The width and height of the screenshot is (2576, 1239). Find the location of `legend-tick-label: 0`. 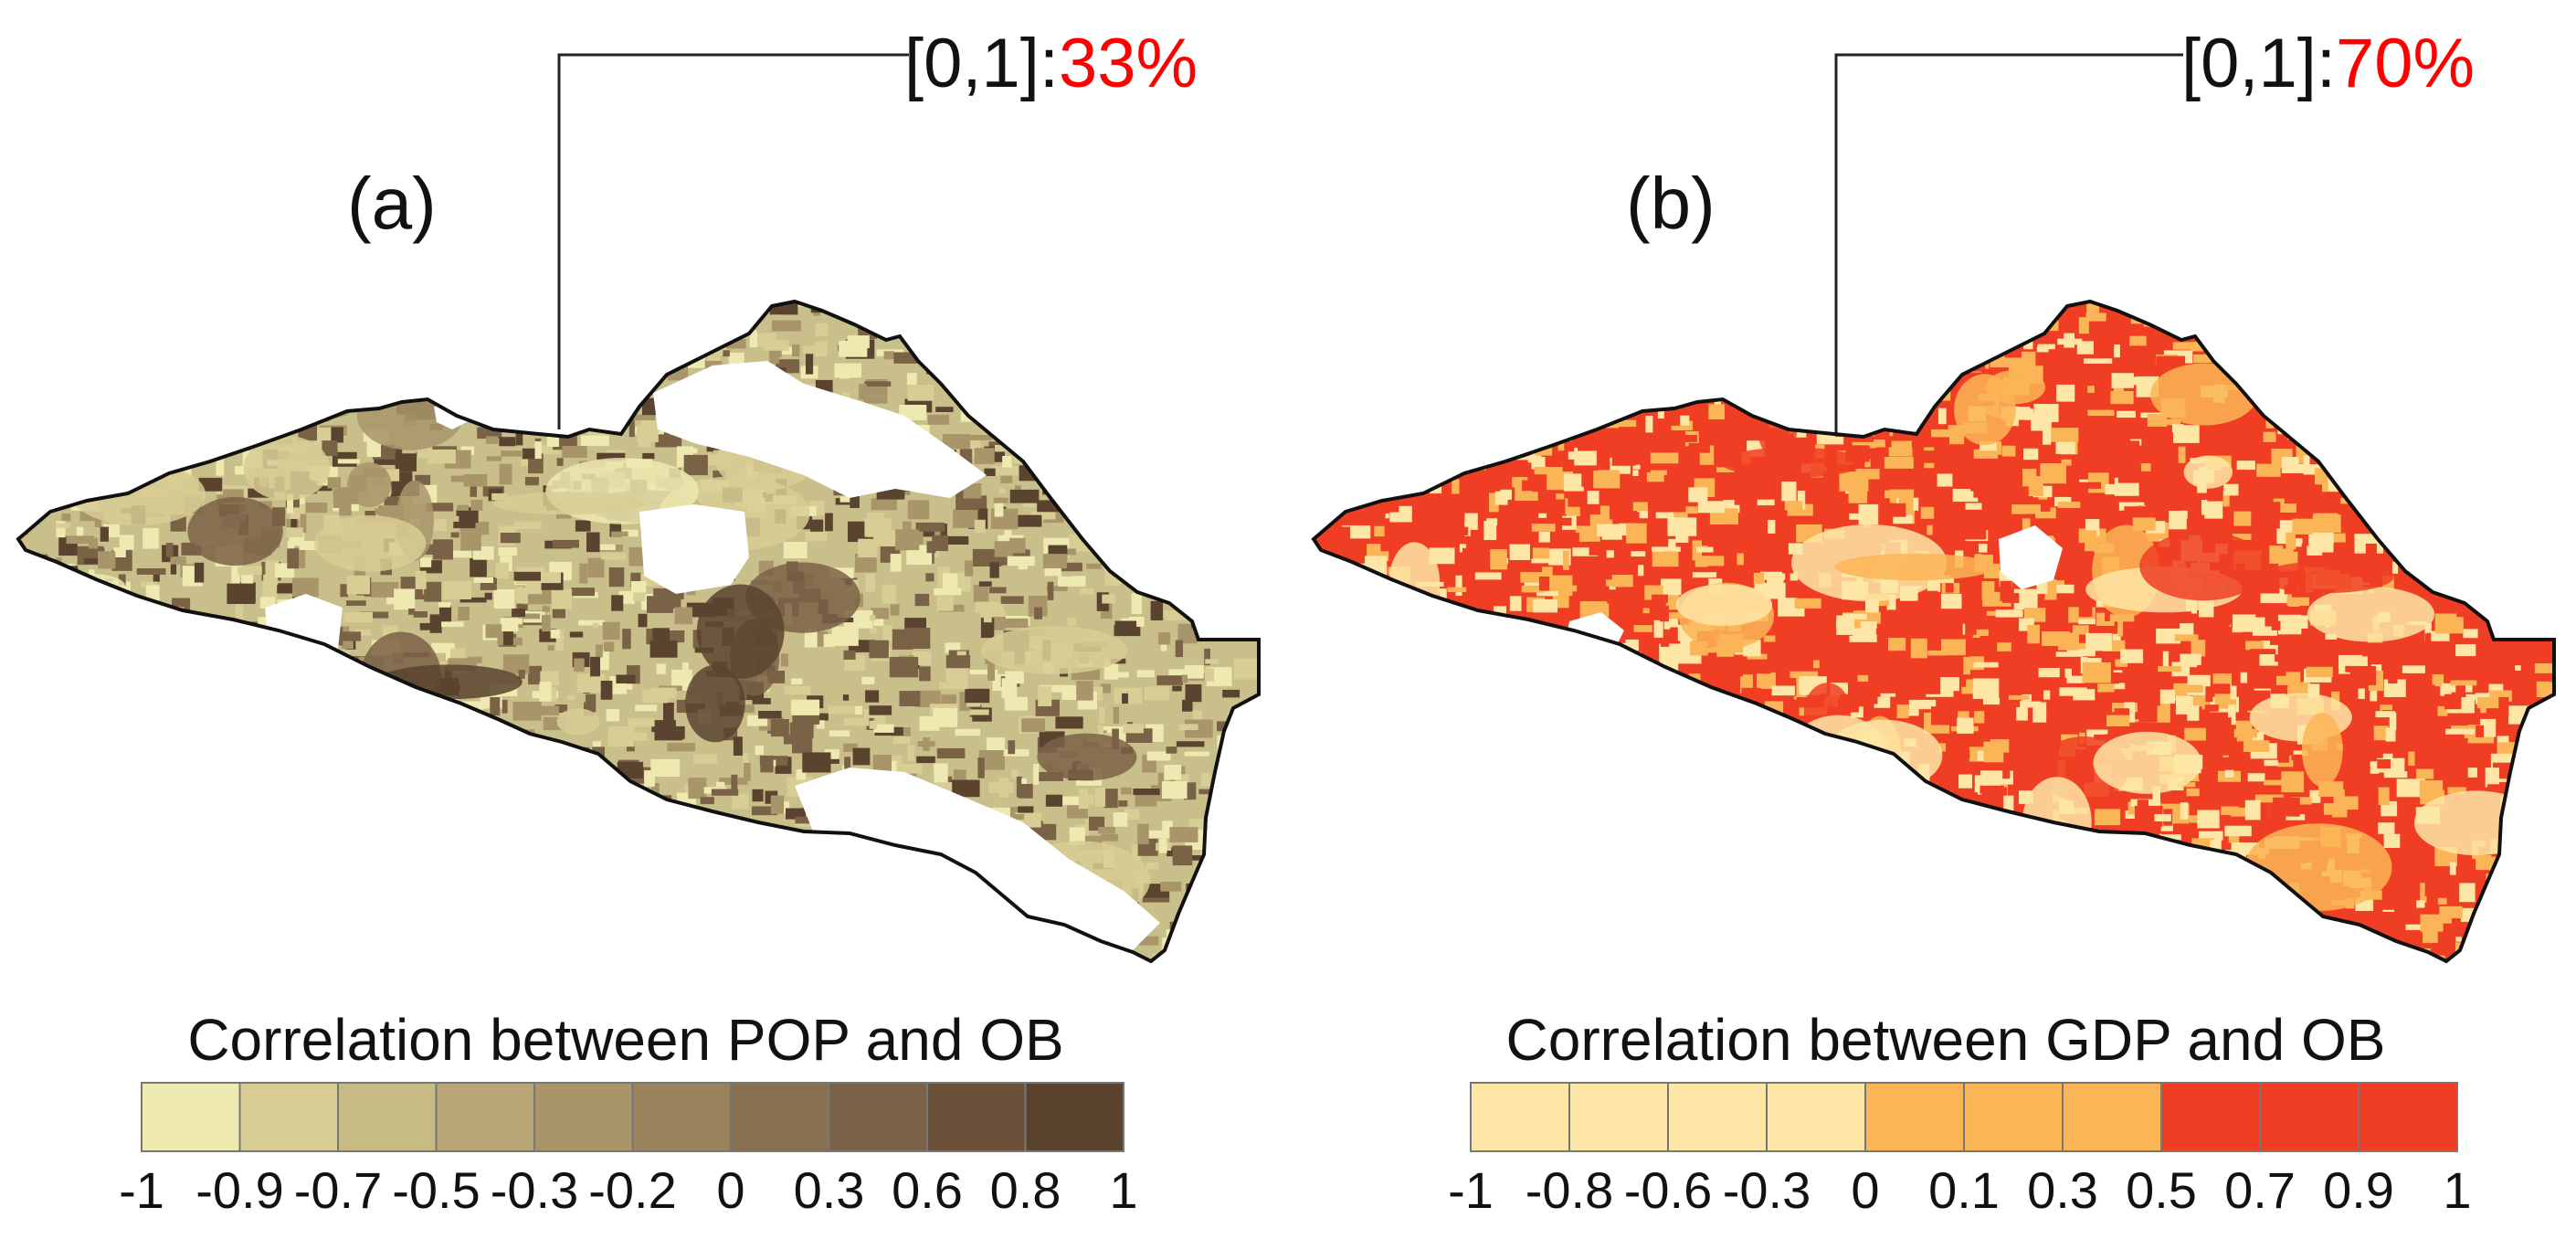

legend-tick-label: 0 is located at coordinates (730, 1190).